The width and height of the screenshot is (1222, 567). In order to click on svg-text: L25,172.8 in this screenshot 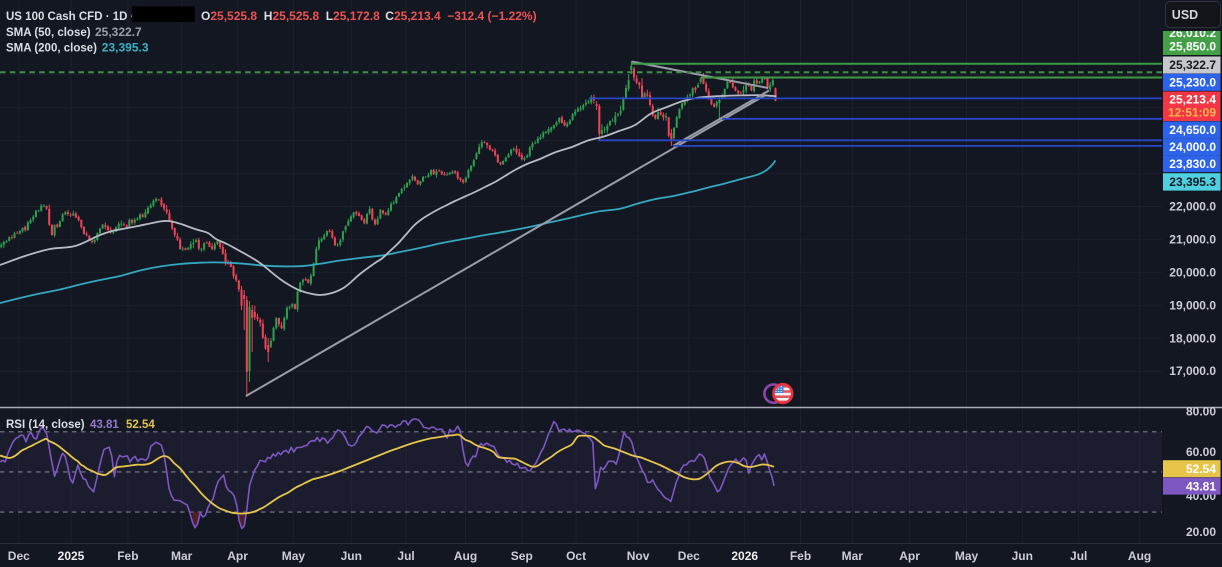, I will do `click(353, 16)`.